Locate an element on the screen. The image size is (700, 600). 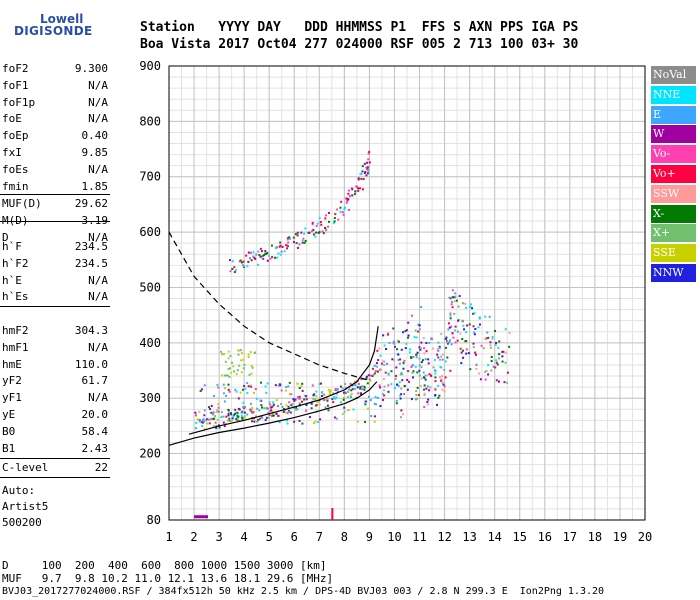
separator is located at coordinates (55, 458).